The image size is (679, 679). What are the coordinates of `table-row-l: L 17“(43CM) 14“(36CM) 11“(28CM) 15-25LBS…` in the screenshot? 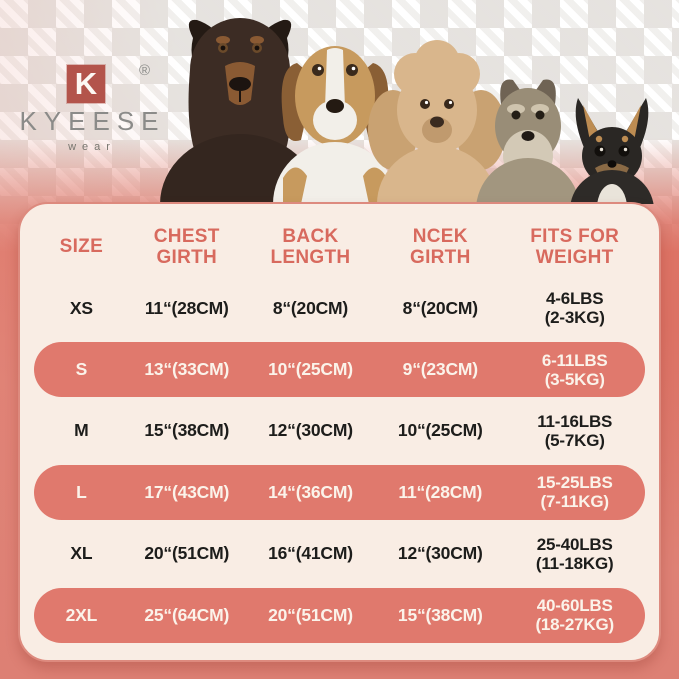 It's located at (339, 492).